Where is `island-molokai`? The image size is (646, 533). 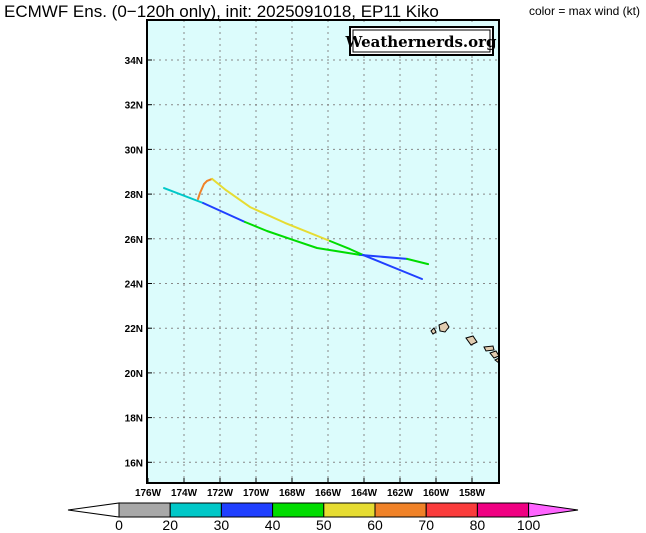 island-molokai is located at coordinates (489, 348).